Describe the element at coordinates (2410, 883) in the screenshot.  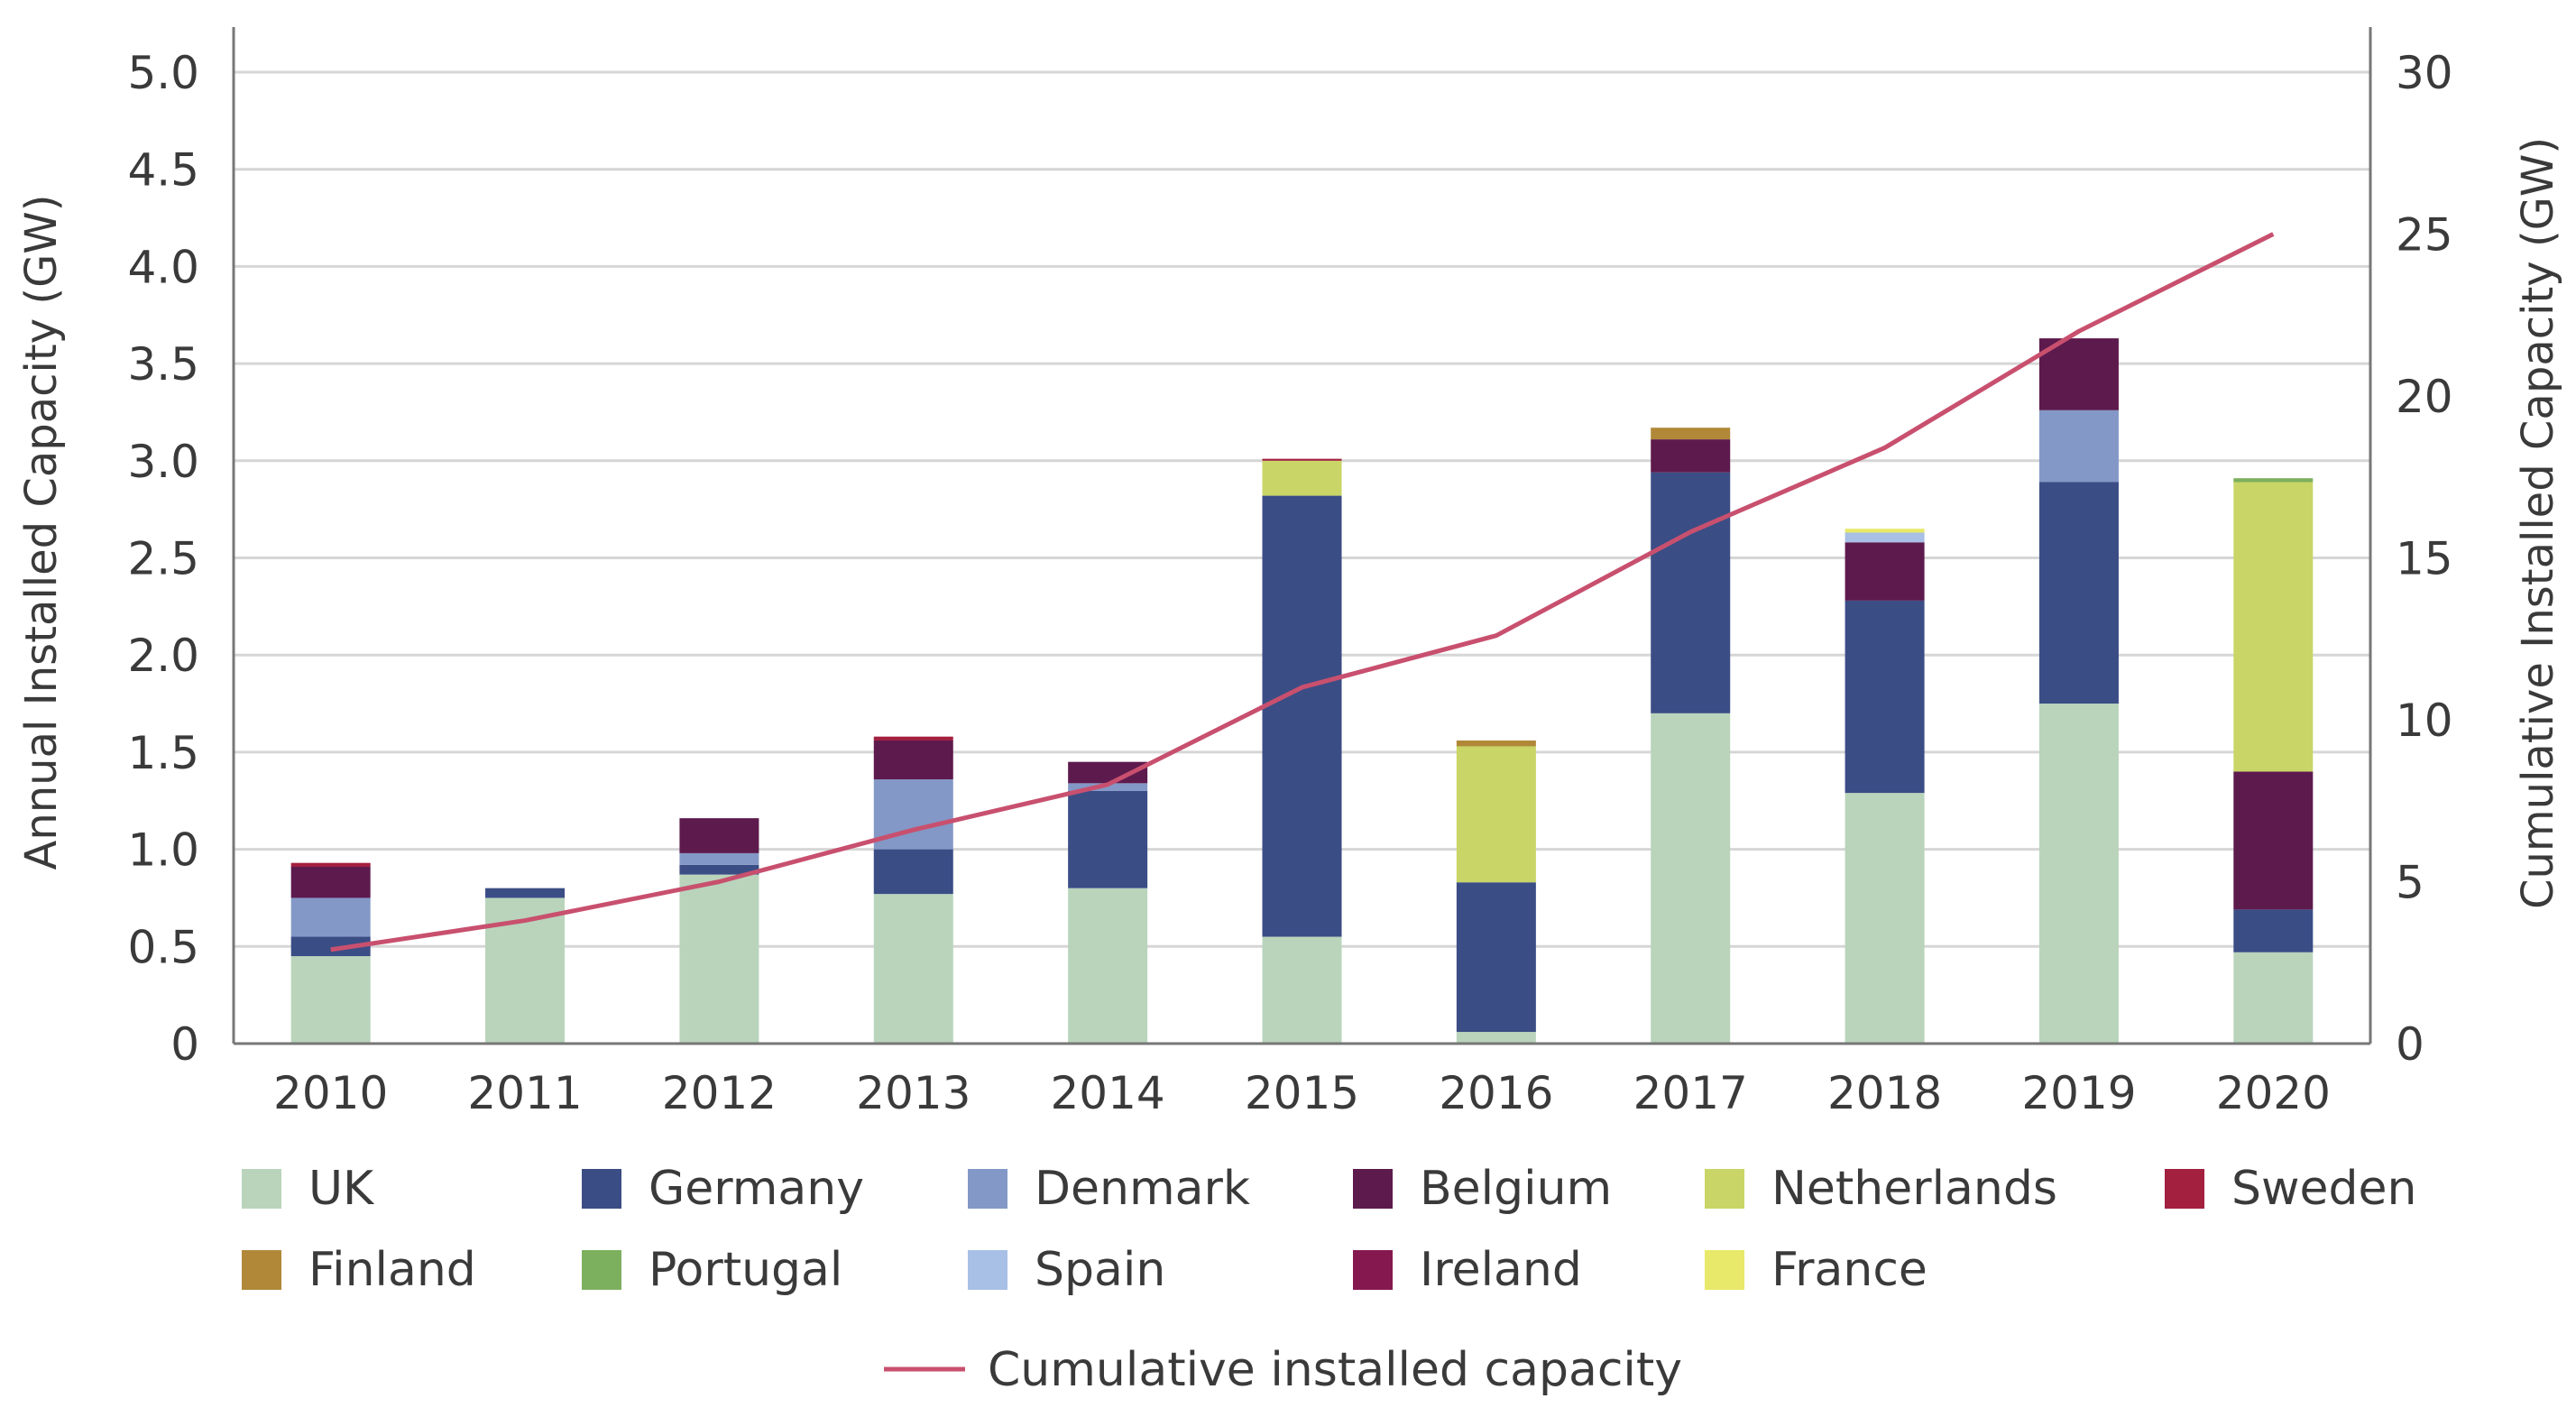
I see `y-tick-label-right: 5` at that location.